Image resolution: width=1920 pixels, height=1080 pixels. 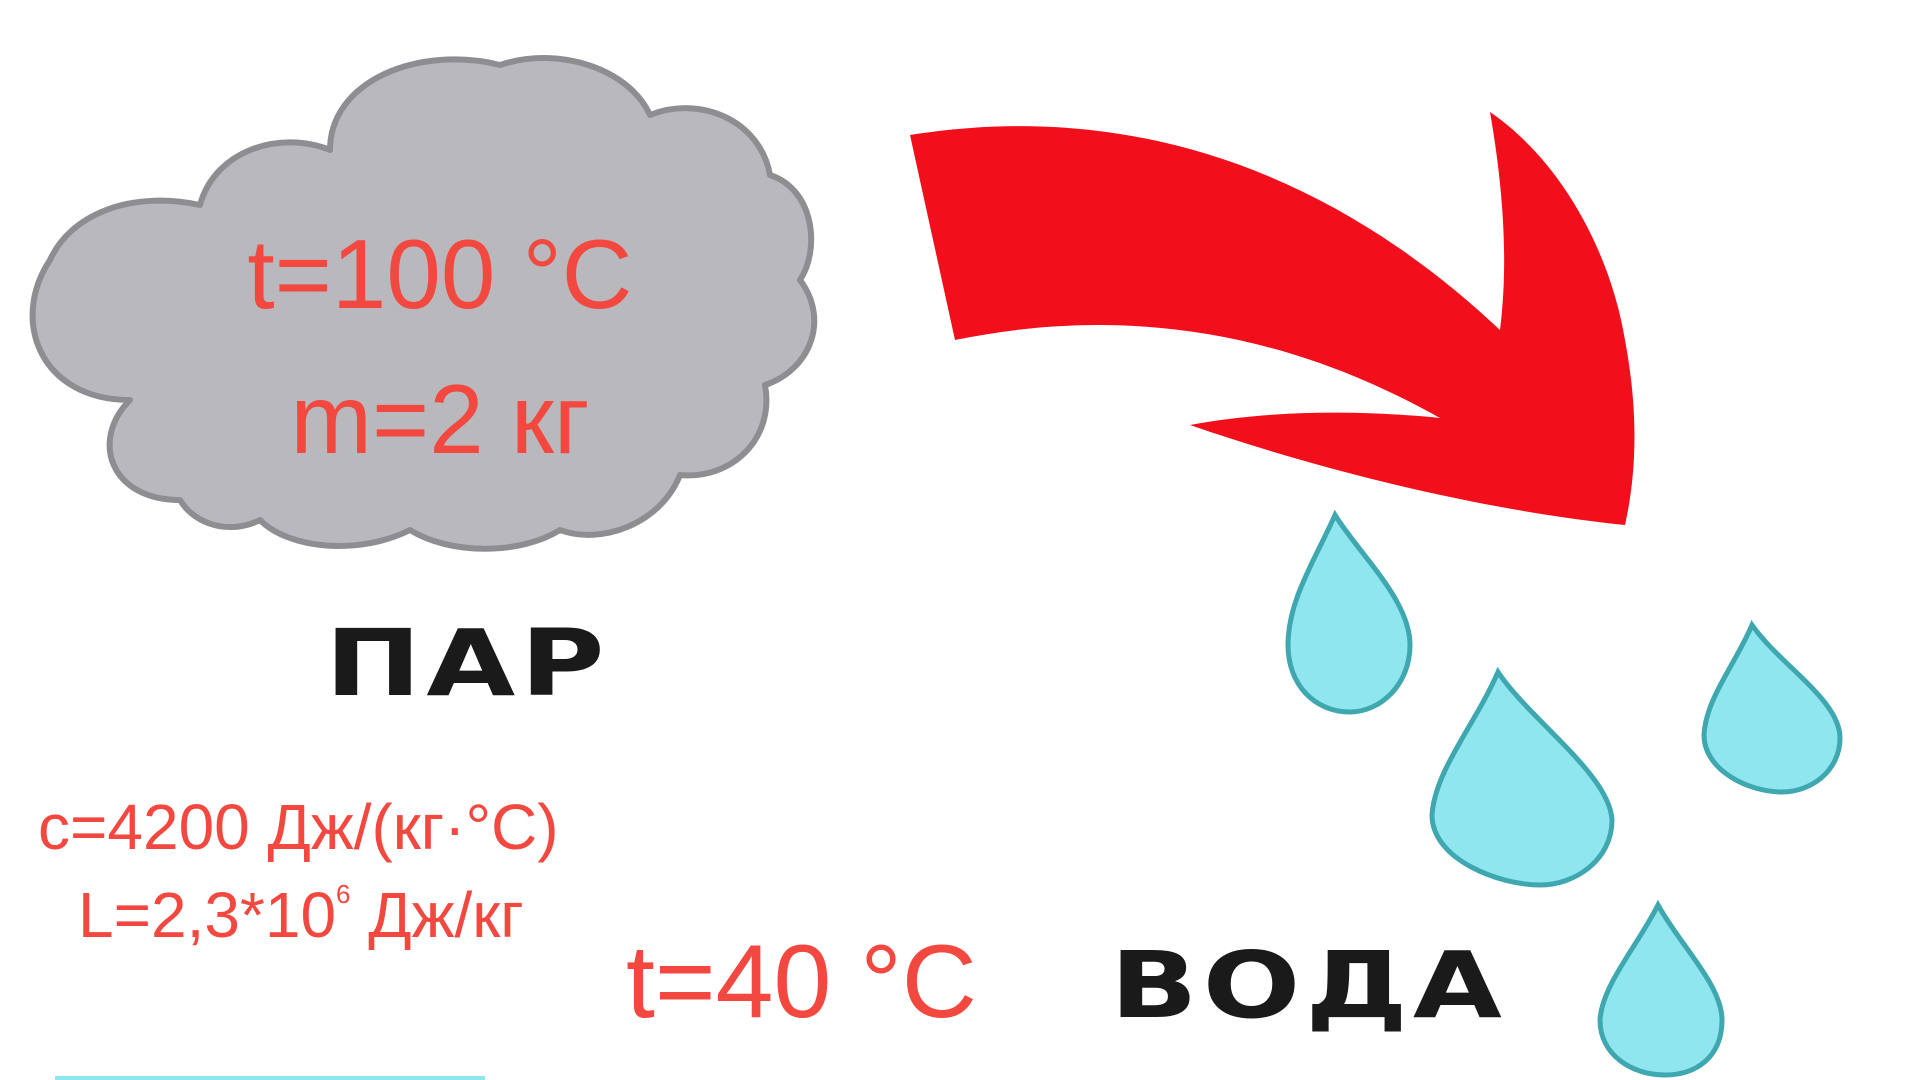 What do you see at coordinates (1272, 318) in the screenshot?
I see `curved-arrow-icon` at bounding box center [1272, 318].